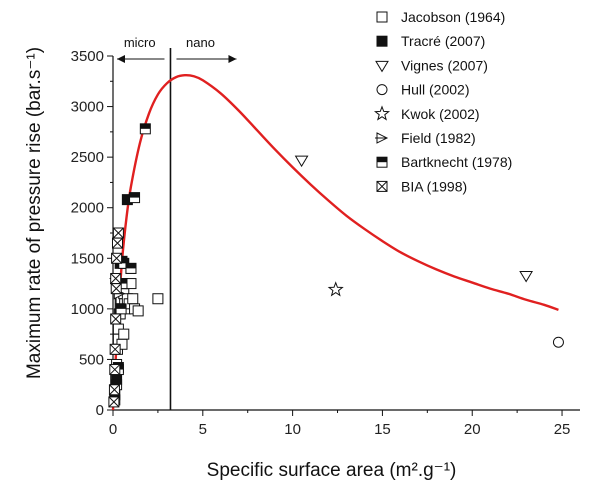 The image size is (589, 488). What do you see at coordinates (91, 359) in the screenshot?
I see `y-tick-label: 500` at bounding box center [91, 359].